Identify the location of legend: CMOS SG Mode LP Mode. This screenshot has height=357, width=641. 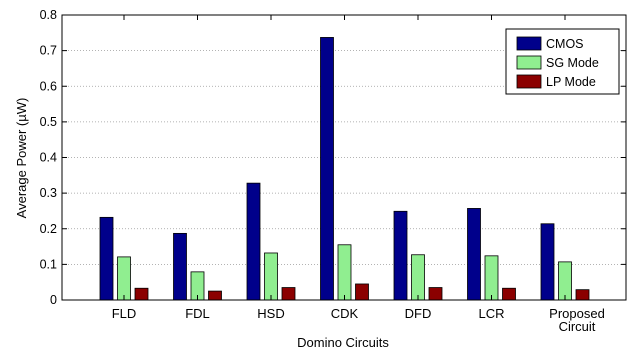
(562, 61).